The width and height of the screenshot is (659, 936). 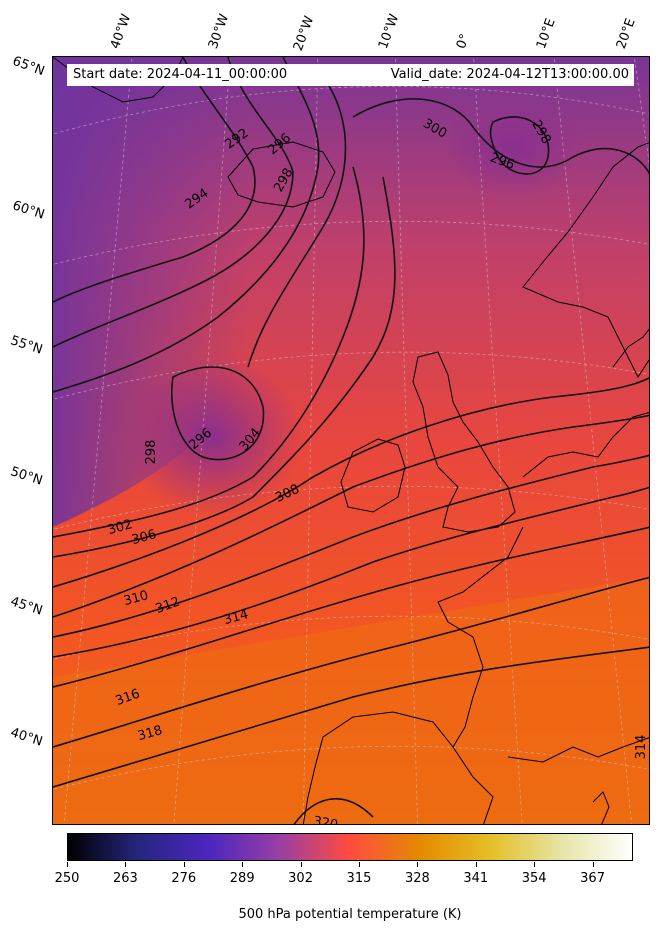 What do you see at coordinates (281, 174) in the screenshot?
I see `coast-iceland` at bounding box center [281, 174].